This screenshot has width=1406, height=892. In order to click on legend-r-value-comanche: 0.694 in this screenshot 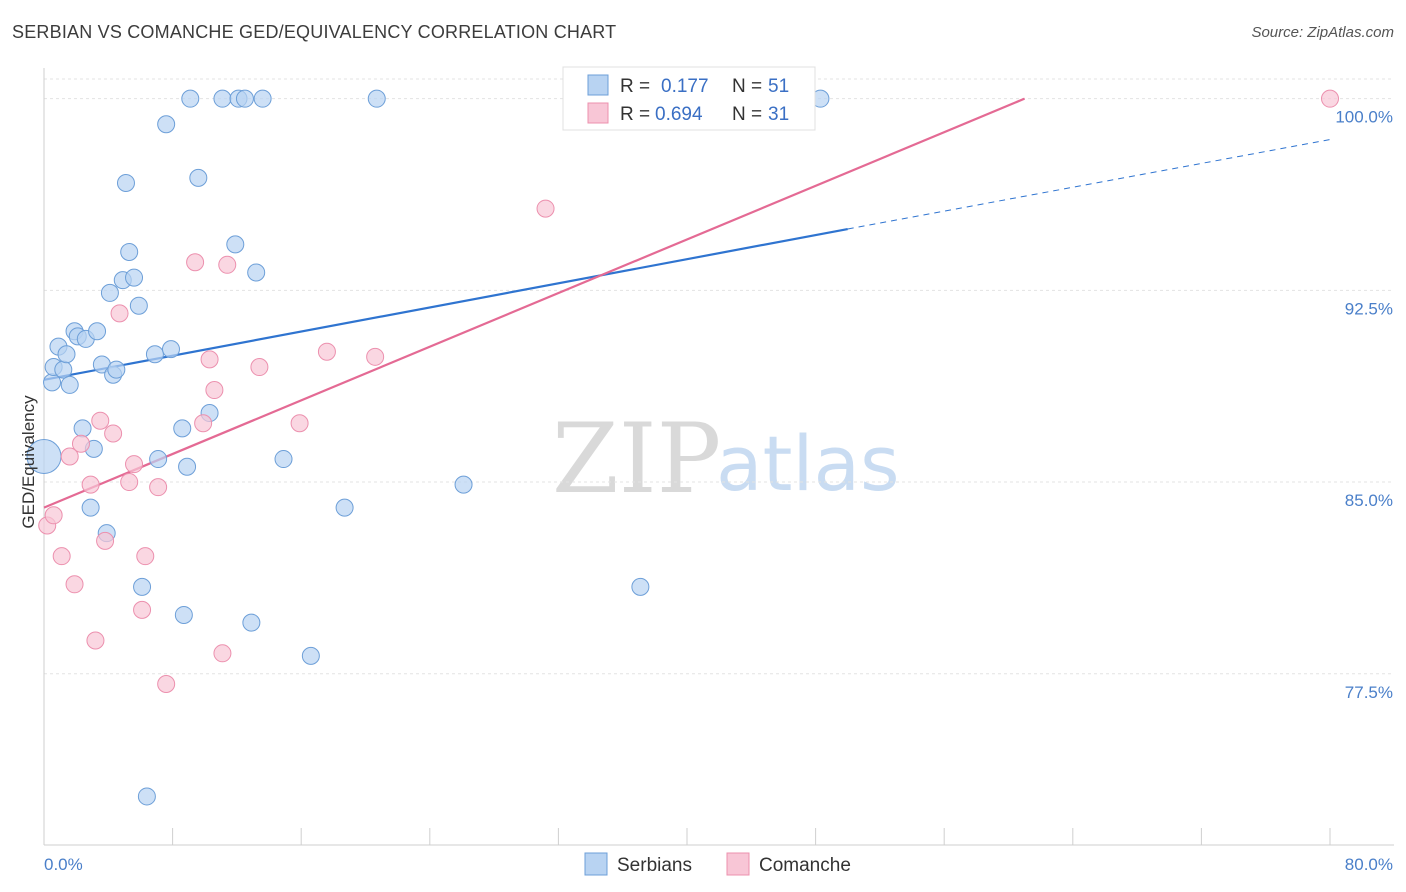, I will do `click(679, 114)`.